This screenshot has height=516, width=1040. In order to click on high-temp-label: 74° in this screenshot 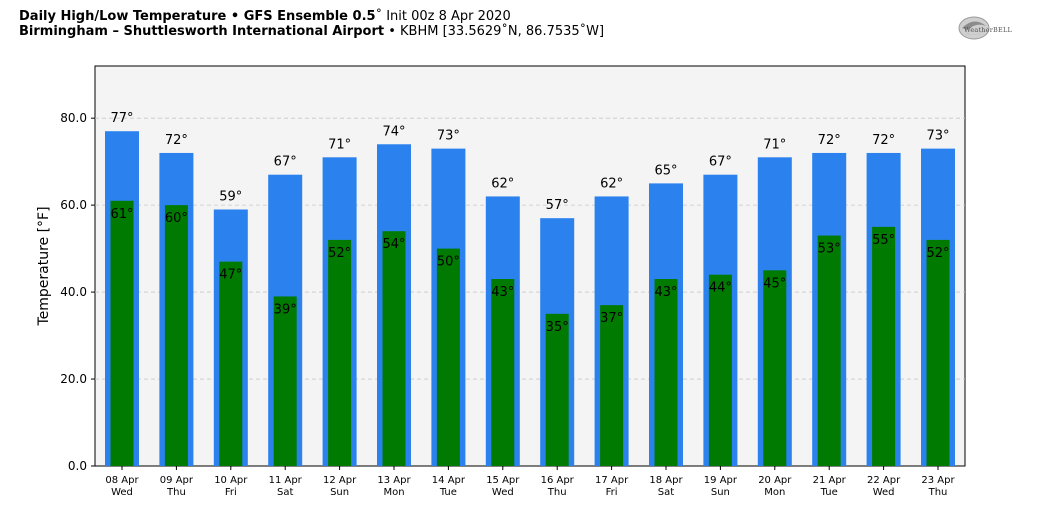, I will do `click(393, 131)`.